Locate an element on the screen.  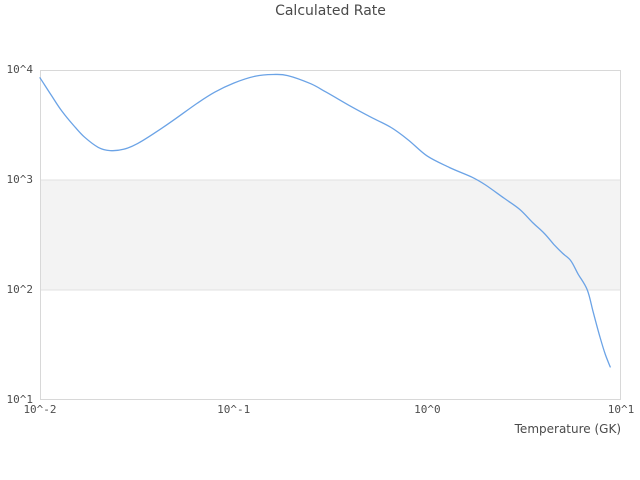
x-tick-label-1e0: 10^0 is located at coordinates (427, 409).